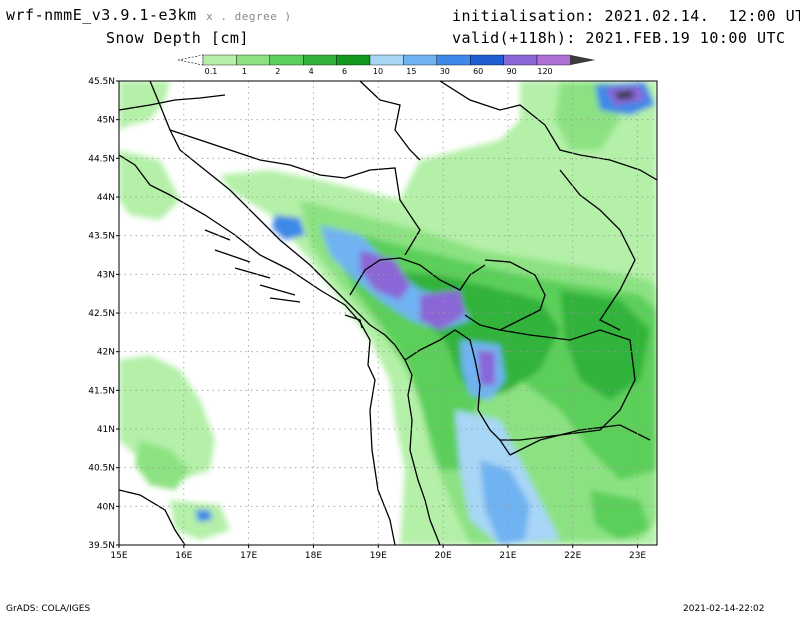 The image size is (800, 618). What do you see at coordinates (203, 516) in the screenshot?
I see `snow-area-blue-sw` at bounding box center [203, 516].